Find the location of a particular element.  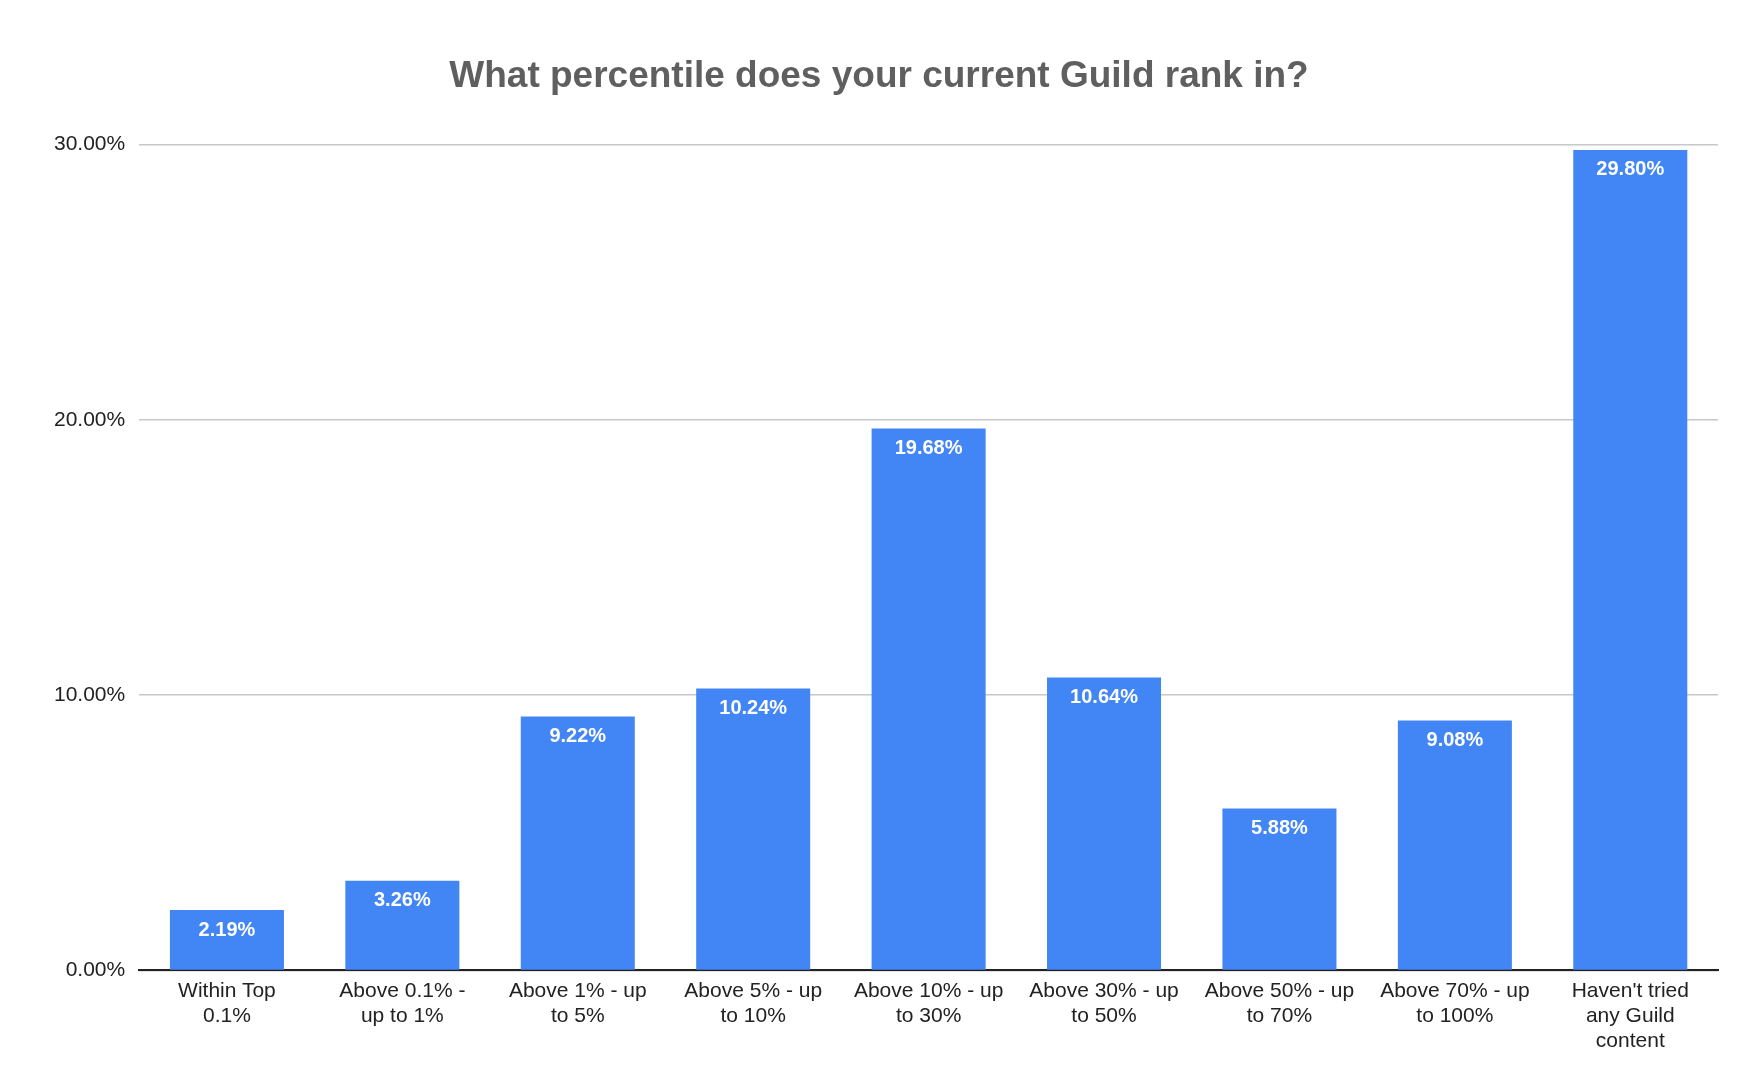

x-tick-label: Above 30% - up to 50% is located at coordinates (1104, 1001).